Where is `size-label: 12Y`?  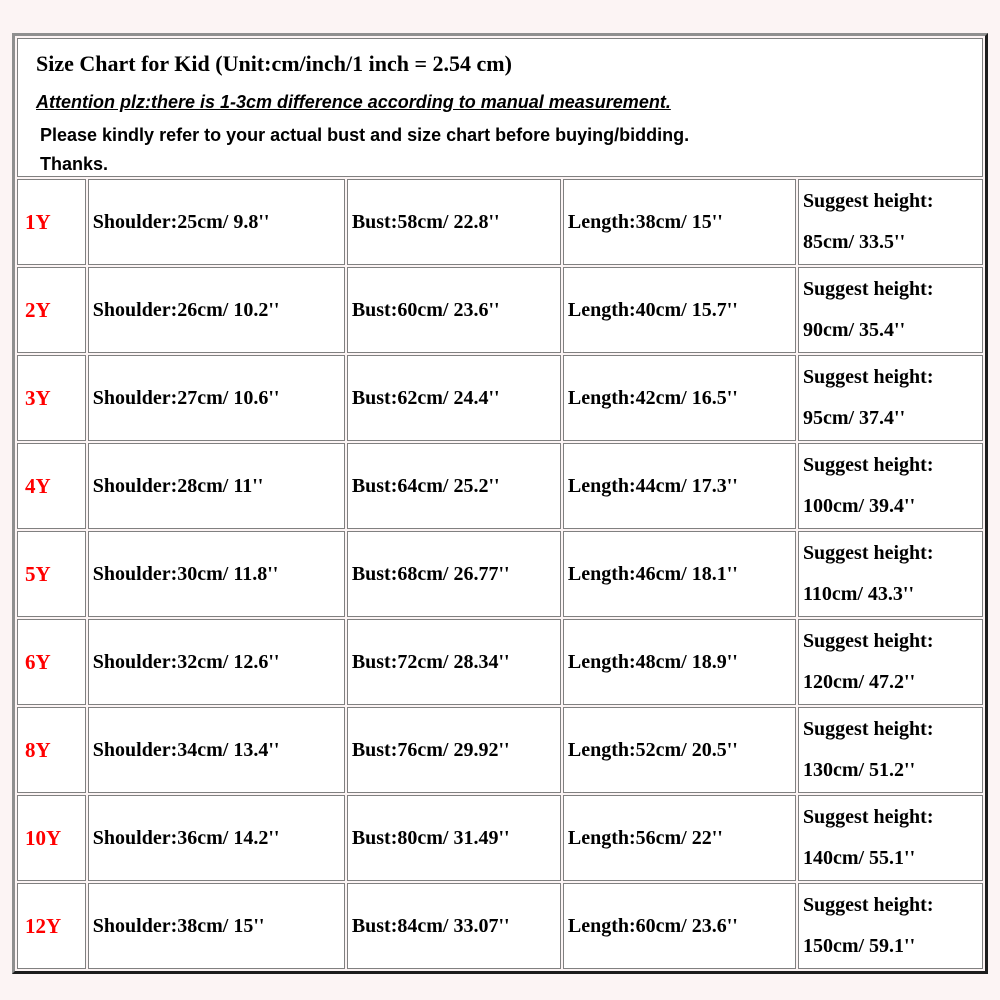
size-label: 12Y is located at coordinates (51, 926).